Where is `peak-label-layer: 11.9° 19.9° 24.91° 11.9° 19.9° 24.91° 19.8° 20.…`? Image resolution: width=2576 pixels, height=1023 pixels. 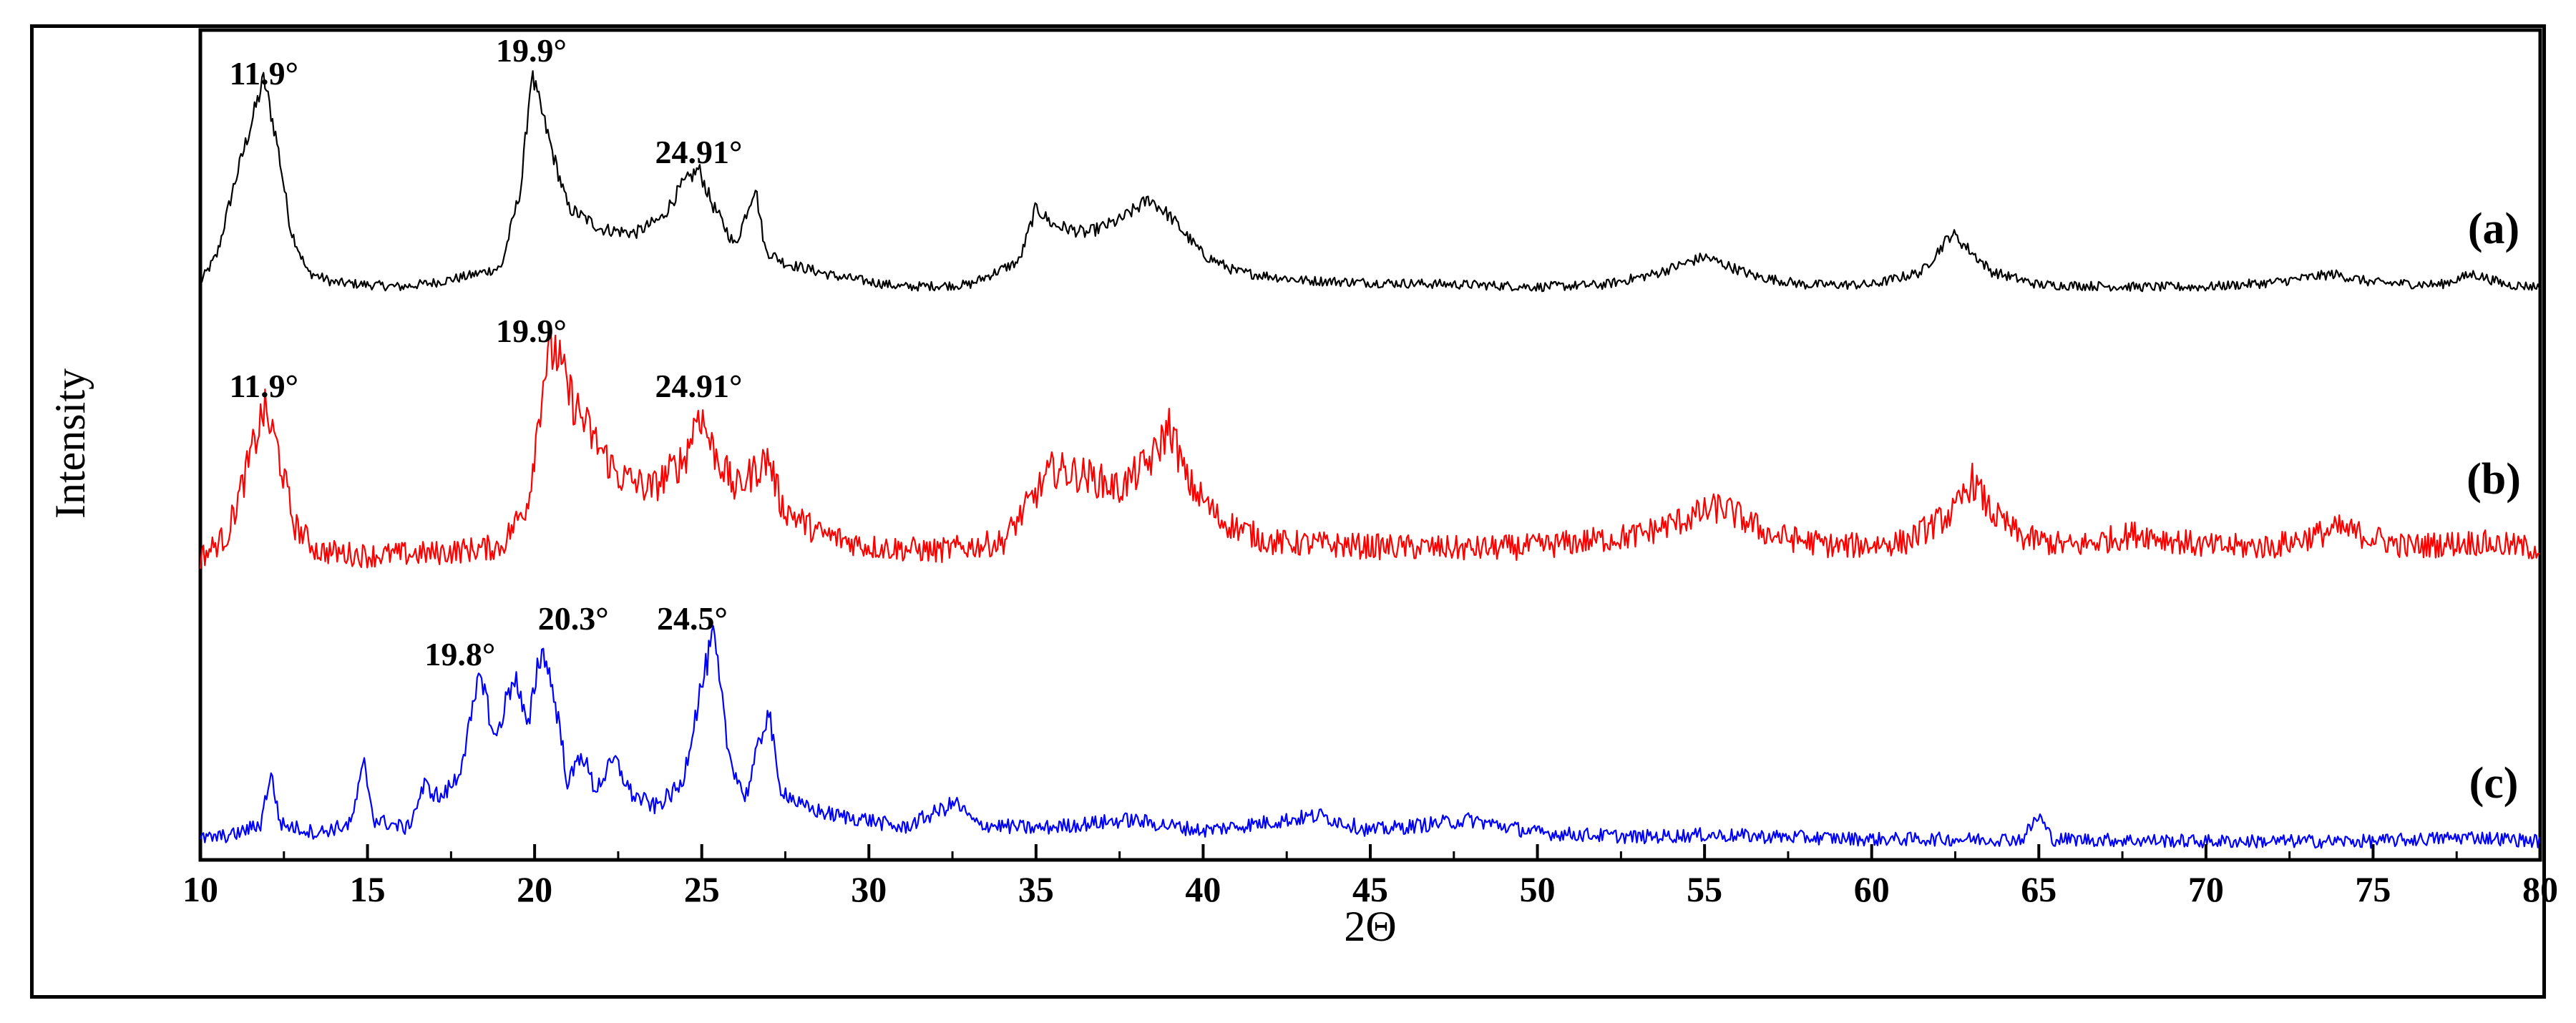 peak-label-layer: 11.9° 19.9° 24.91° 11.9° 19.9° 24.91° 19.8° 20.… is located at coordinates (486, 352).